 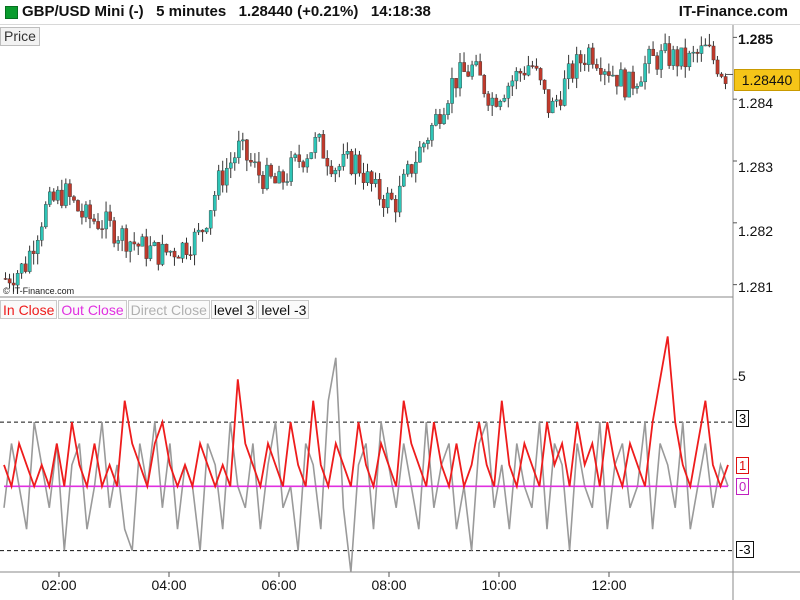 I want to click on level-neg3-badge: -3, so click(x=745, y=549).